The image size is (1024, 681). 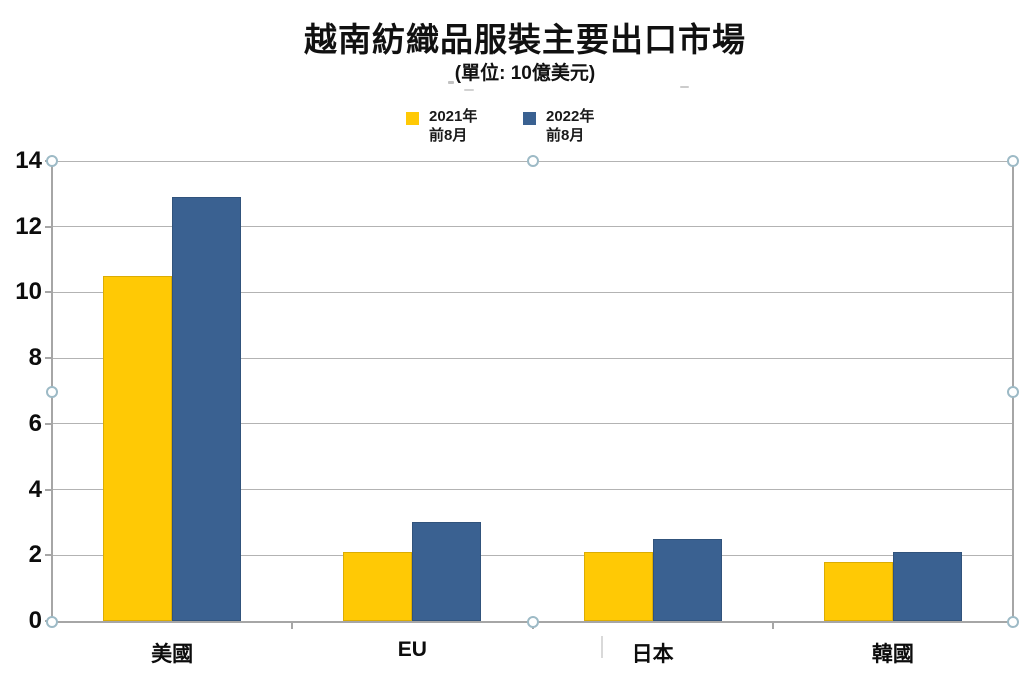 What do you see at coordinates (687, 579) in the screenshot?
I see `bar-2022年前8月-日本` at bounding box center [687, 579].